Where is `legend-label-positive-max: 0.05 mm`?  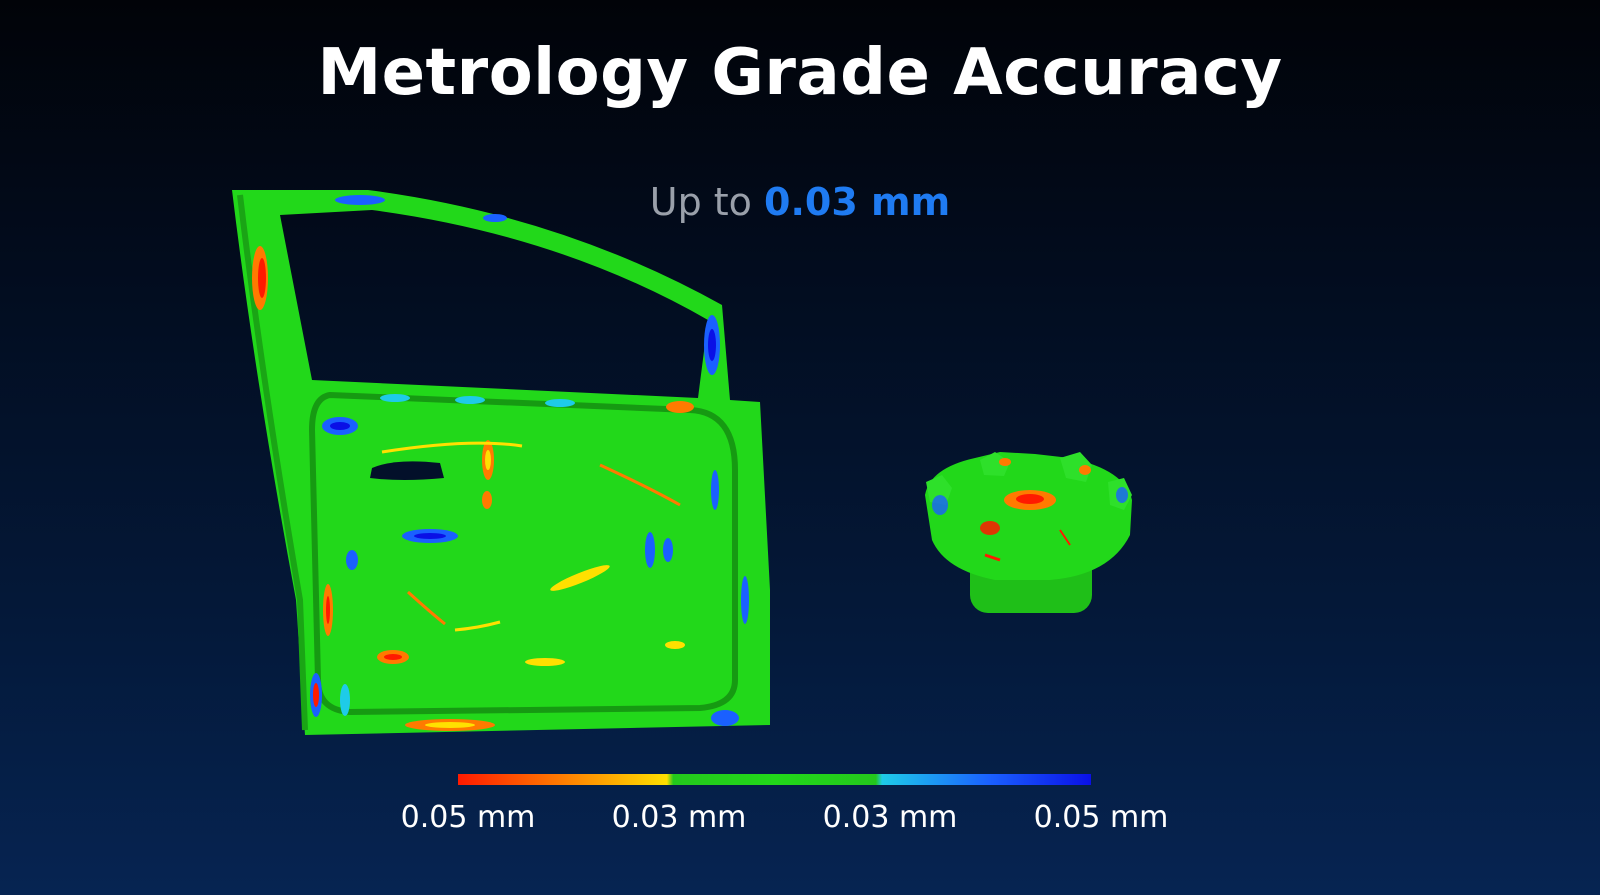
legend-label-positive-max: 0.05 mm is located at coordinates (1101, 817).